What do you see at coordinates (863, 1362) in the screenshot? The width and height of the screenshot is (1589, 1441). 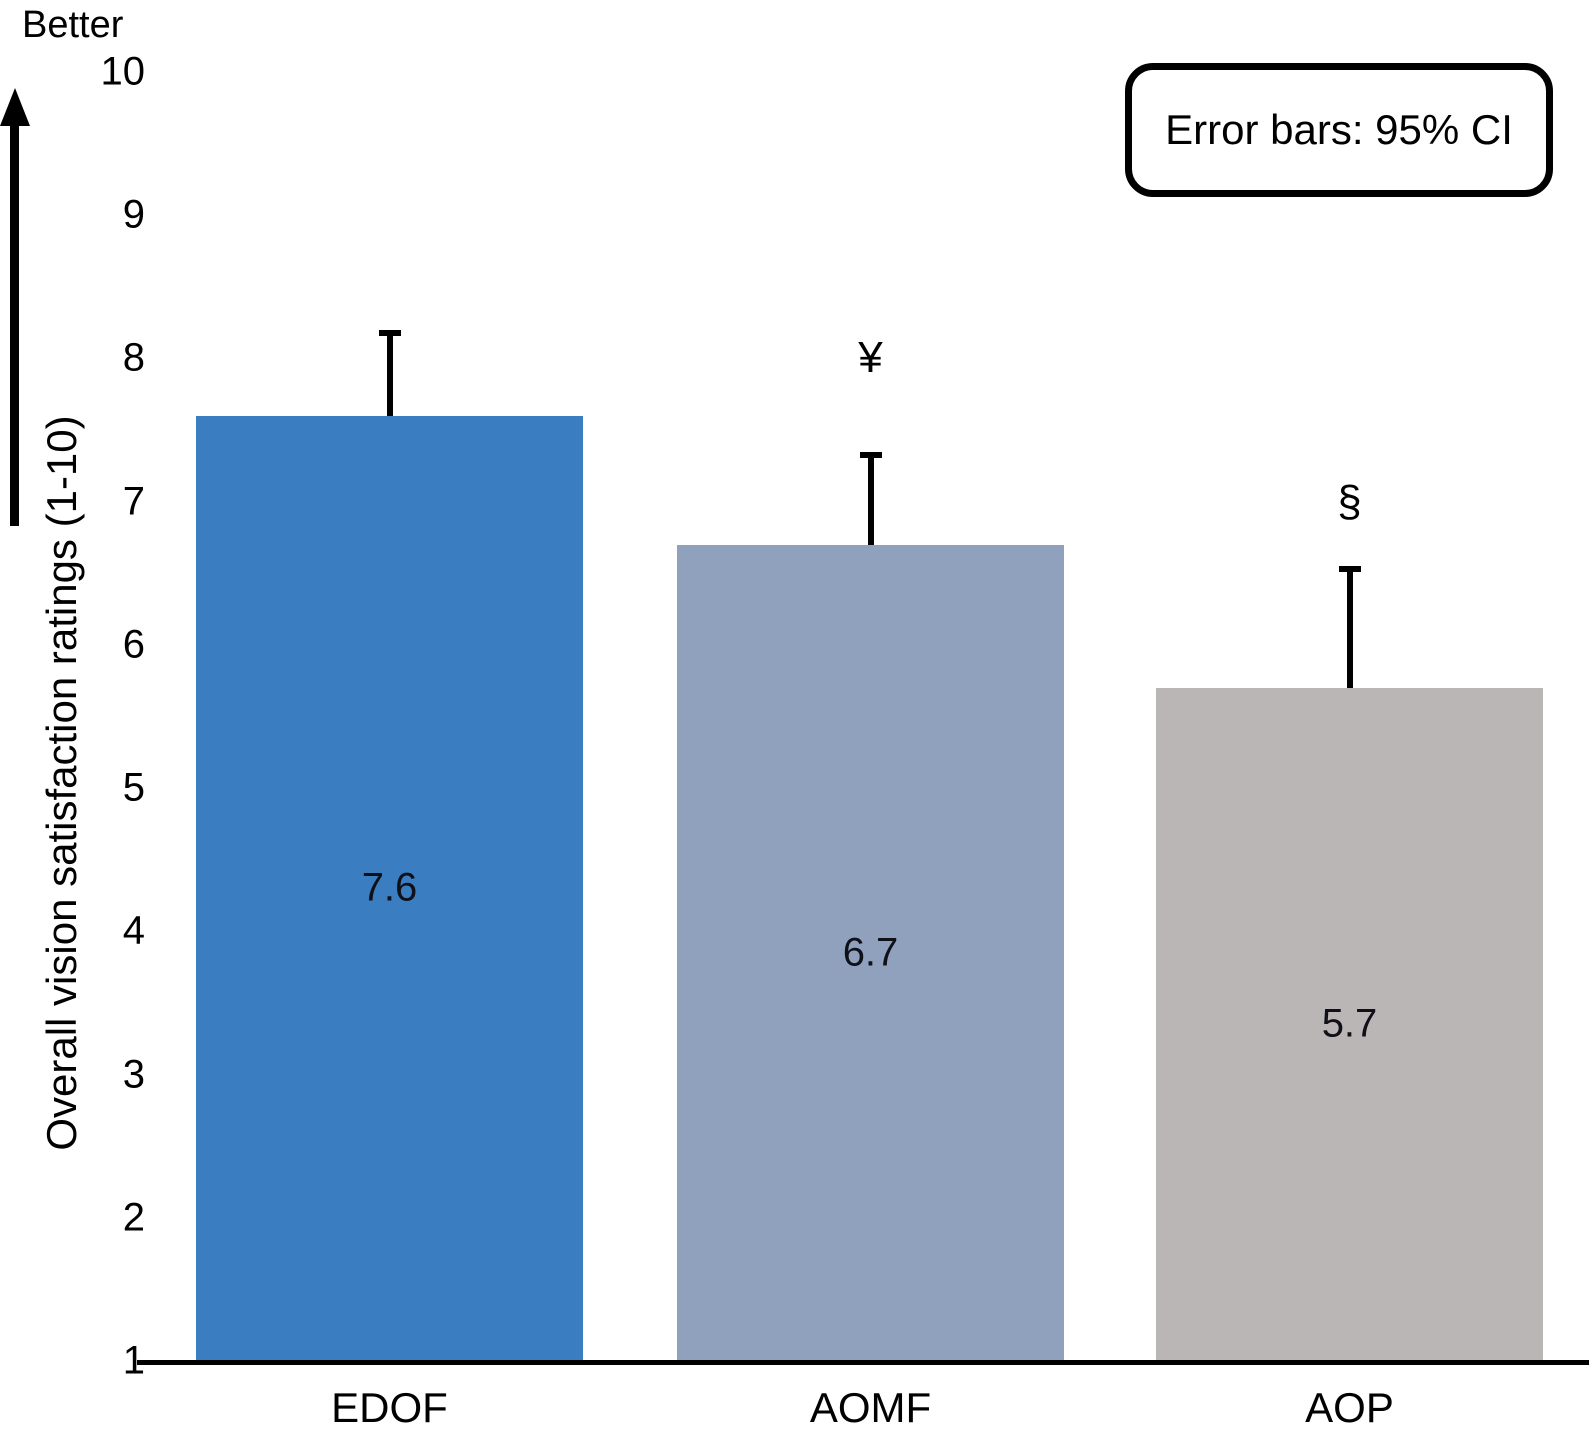 I see `x-axis-line` at bounding box center [863, 1362].